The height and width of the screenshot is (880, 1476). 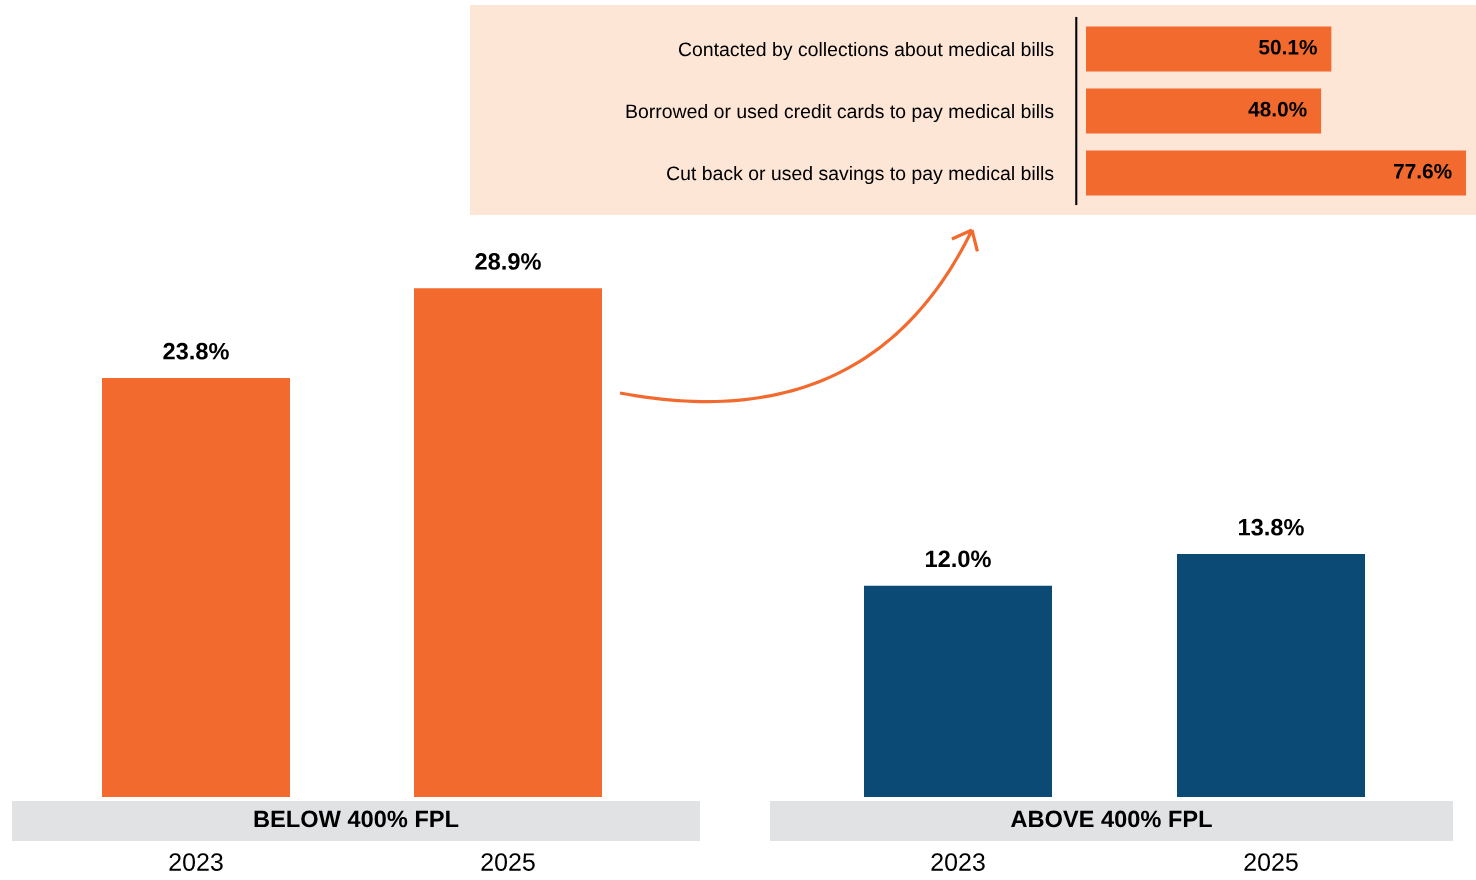 What do you see at coordinates (1422, 171) in the screenshot?
I see `data-label: 77.6%` at bounding box center [1422, 171].